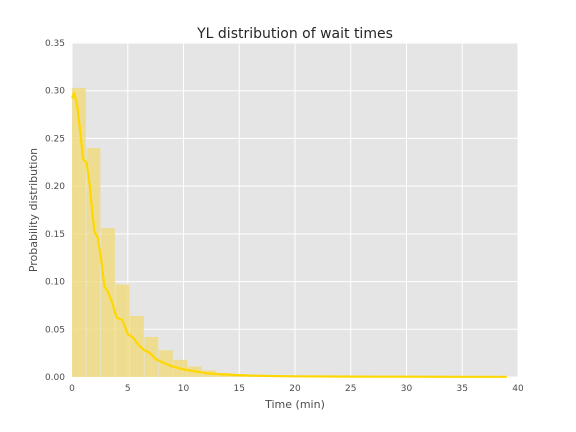  I want to click on x-tick-label: 40, so click(518, 389).